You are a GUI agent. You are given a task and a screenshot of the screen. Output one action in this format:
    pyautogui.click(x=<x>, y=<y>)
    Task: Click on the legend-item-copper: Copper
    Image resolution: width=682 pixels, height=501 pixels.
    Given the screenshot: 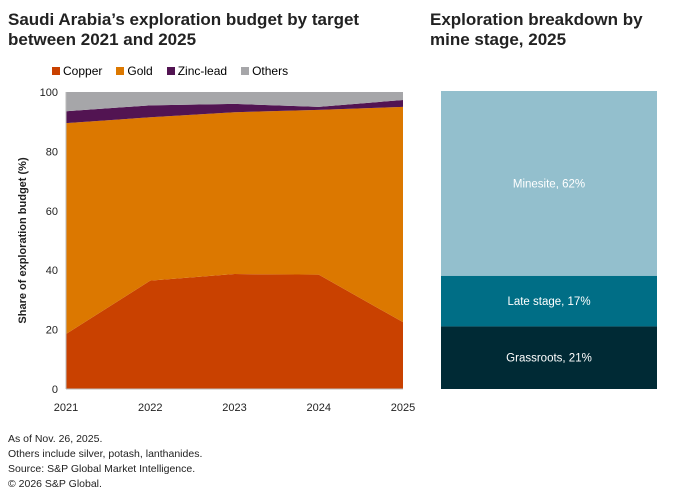 What is the action you would take?
    pyautogui.click(x=77, y=71)
    